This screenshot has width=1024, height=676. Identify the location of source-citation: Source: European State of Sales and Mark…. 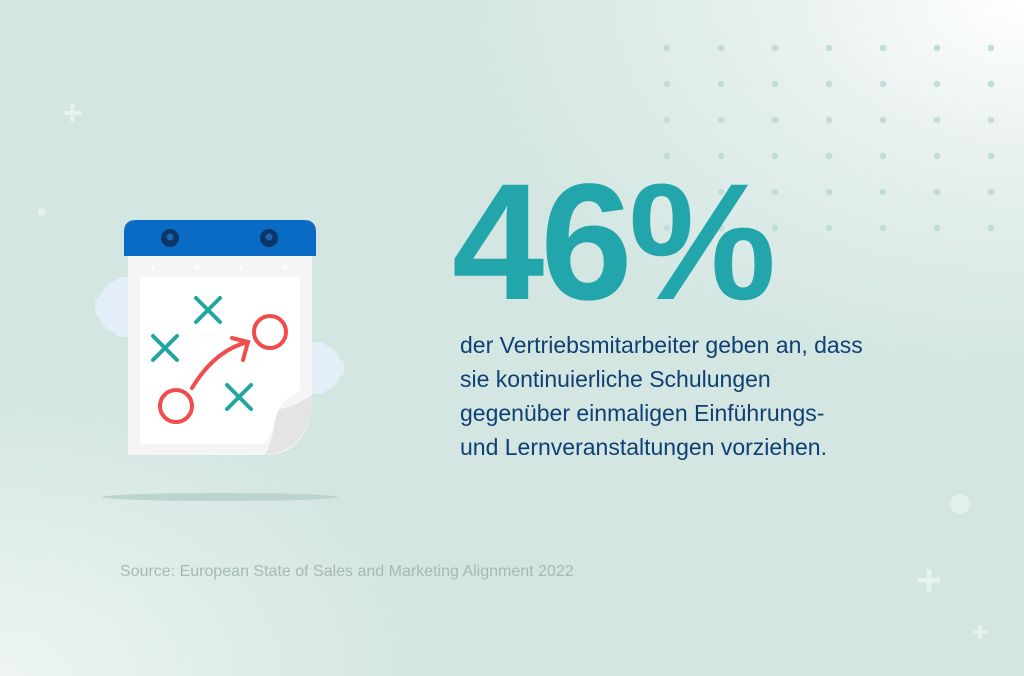
(347, 571).